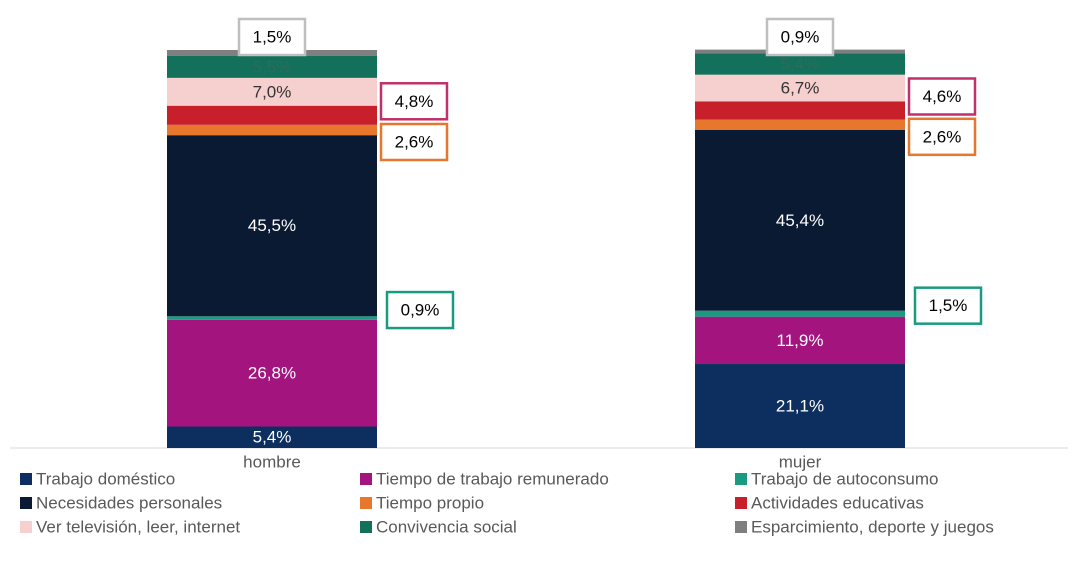 The height and width of the screenshot is (576, 1078). What do you see at coordinates (800, 461) in the screenshot?
I see `x-tick-label: mujer` at bounding box center [800, 461].